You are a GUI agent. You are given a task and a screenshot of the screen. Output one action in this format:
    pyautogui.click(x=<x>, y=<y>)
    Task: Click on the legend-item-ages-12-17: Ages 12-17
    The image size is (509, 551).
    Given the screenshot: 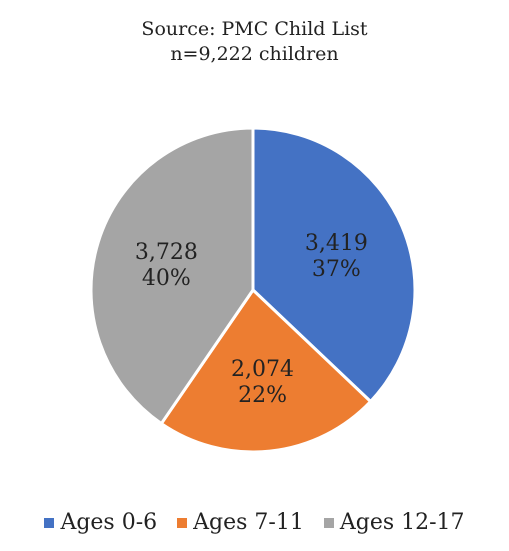 What is the action you would take?
    pyautogui.click(x=394, y=523)
    